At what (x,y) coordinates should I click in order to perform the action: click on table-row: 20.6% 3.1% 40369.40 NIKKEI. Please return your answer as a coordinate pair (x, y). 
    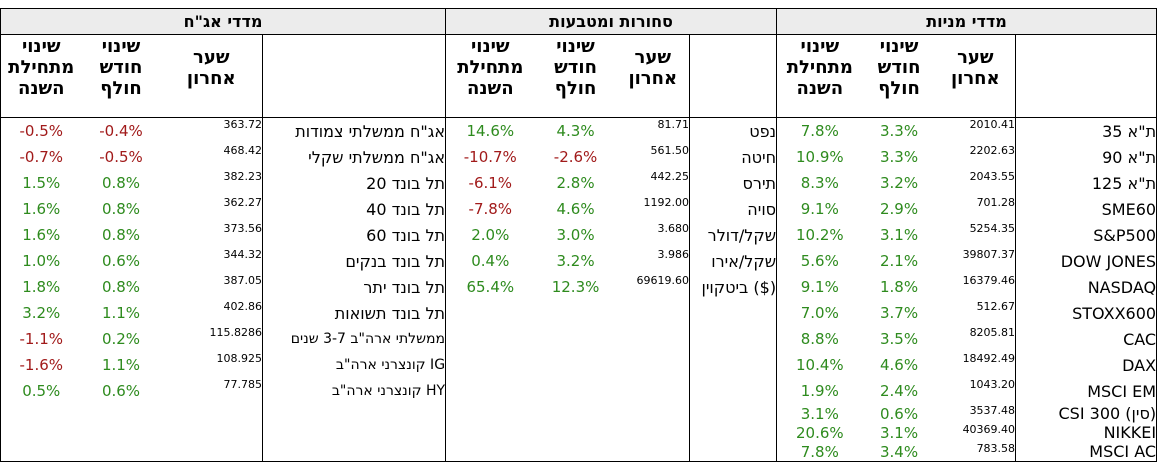
    Looking at the image, I should click on (579, 432).